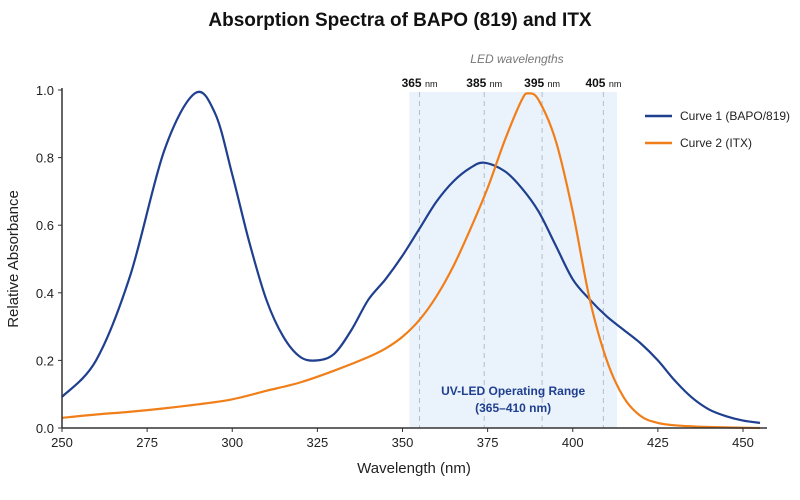 The width and height of the screenshot is (800, 500). What do you see at coordinates (62, 442) in the screenshot?
I see `x-tick-label: 250` at bounding box center [62, 442].